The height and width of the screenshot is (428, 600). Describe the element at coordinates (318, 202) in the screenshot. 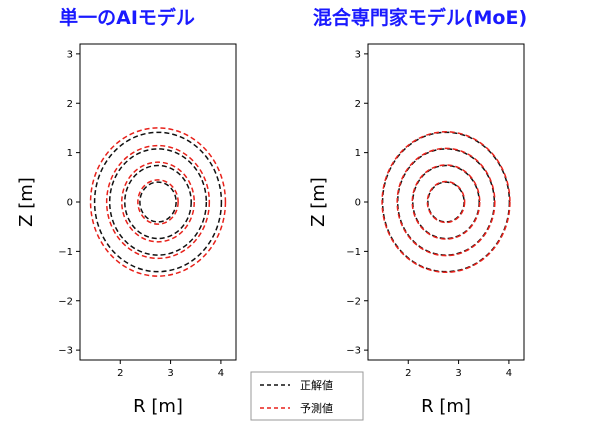

I see `right-y-axis-label: Z [m]` at that location.